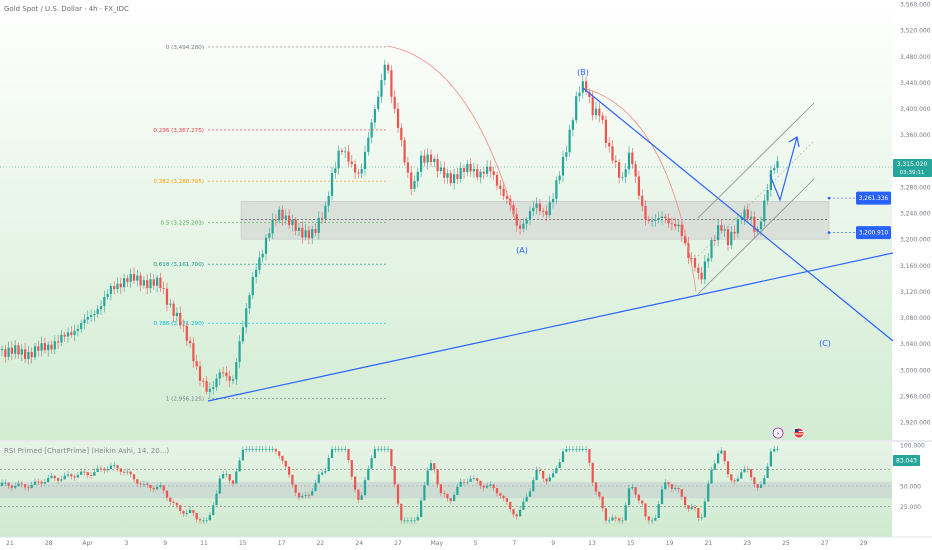 The image size is (932, 550). What do you see at coordinates (522, 250) in the screenshot?
I see `wave-label-a: (A)` at bounding box center [522, 250].